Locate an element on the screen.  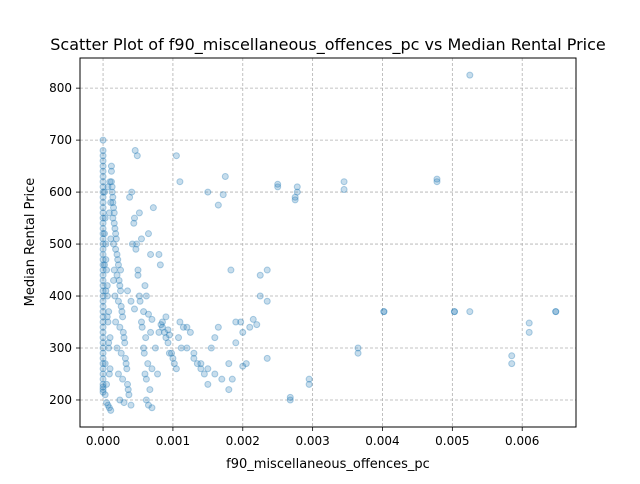
y-tick-label: 700 is located at coordinates (60, 140).